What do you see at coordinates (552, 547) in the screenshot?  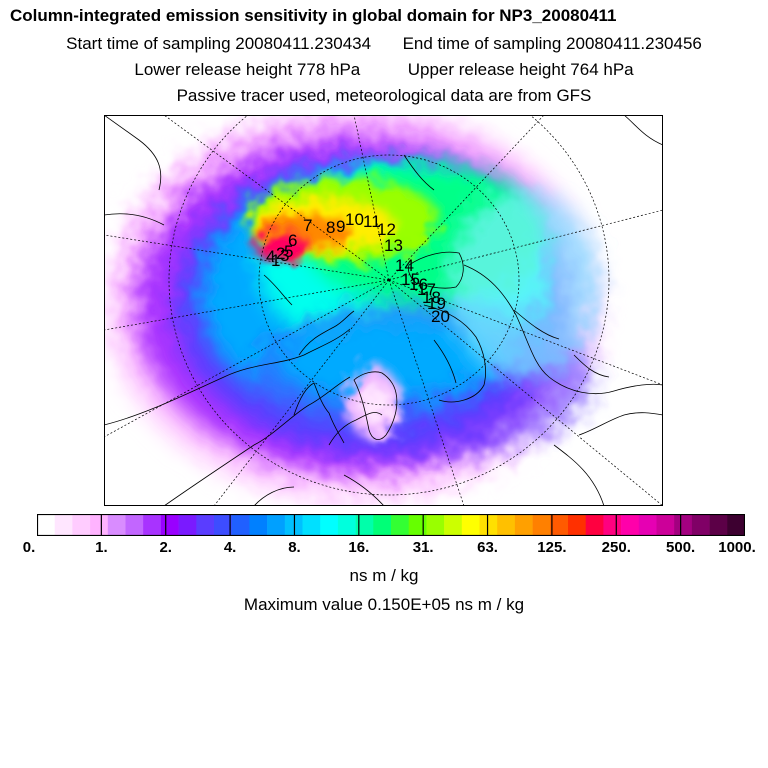 I see `colorbar-tick-label: 125.` at bounding box center [552, 547].